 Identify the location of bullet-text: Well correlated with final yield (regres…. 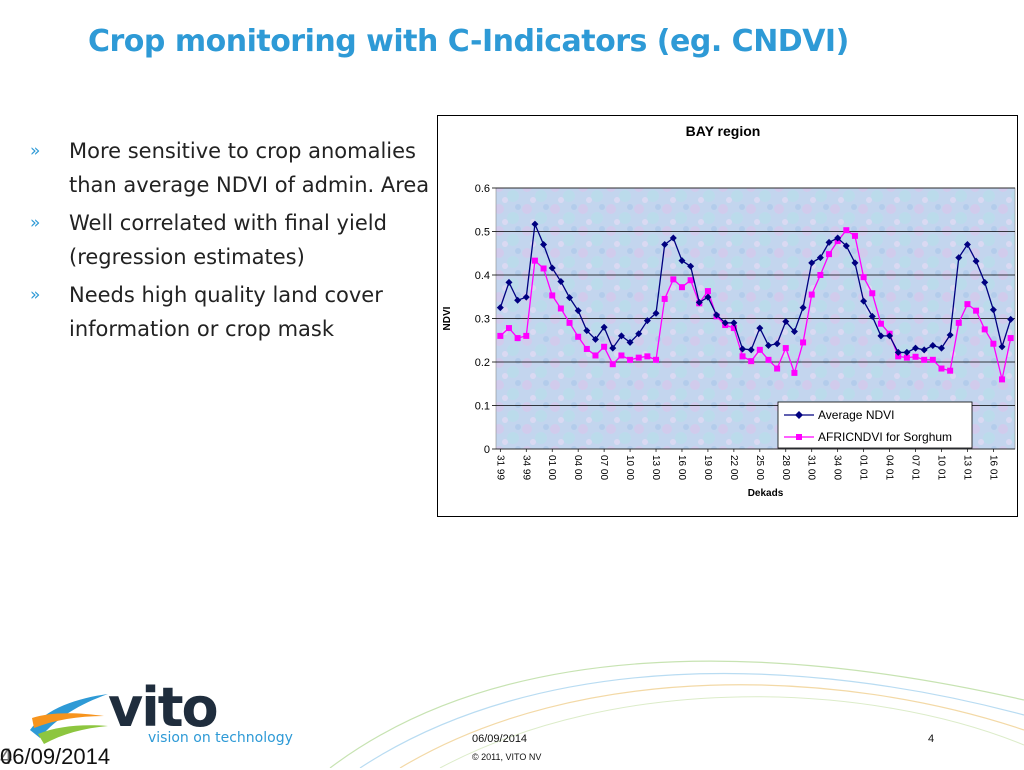
(228, 240).